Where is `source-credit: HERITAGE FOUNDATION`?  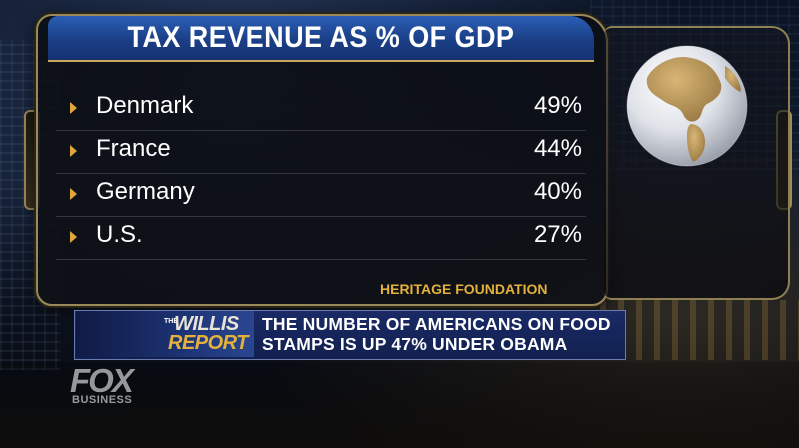
source-credit: HERITAGE FOUNDATION is located at coordinates (464, 289).